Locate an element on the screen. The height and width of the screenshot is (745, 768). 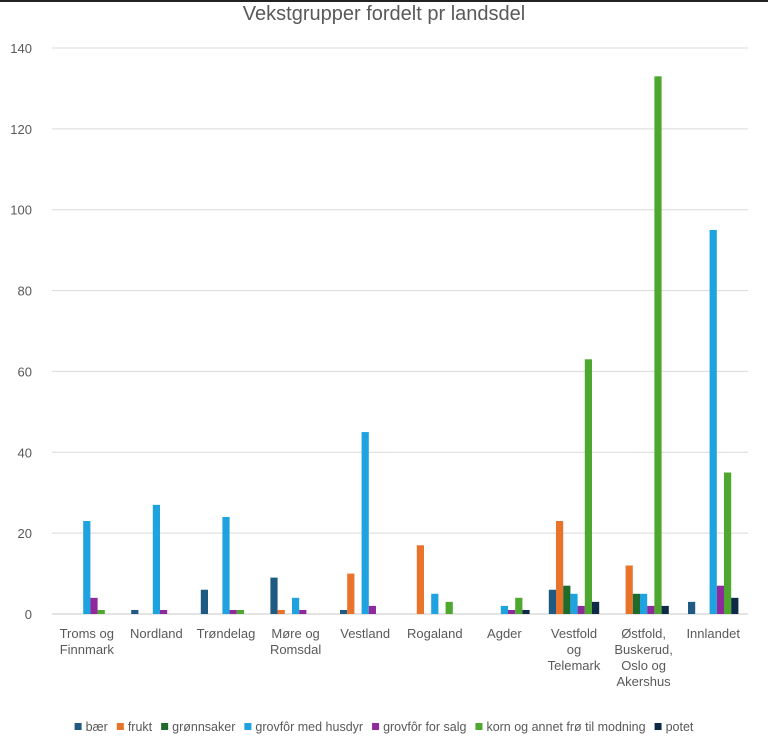
x-tick-label-0: Troms og Finnmark is located at coordinates (87, 641).